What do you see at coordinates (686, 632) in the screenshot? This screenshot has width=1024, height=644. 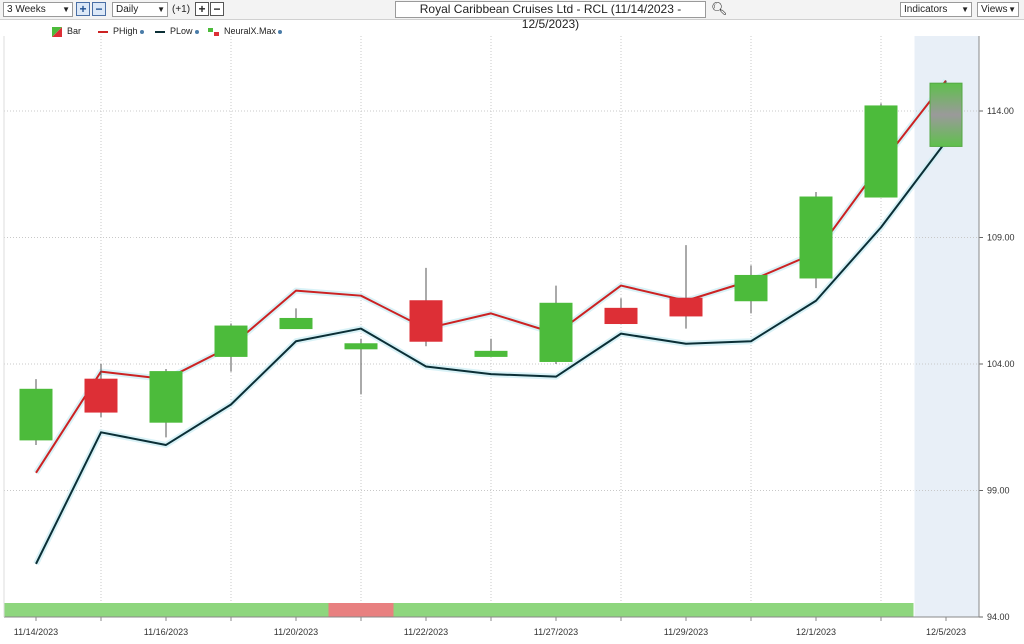 I see `x-tick-label: 11/29/2023` at bounding box center [686, 632].